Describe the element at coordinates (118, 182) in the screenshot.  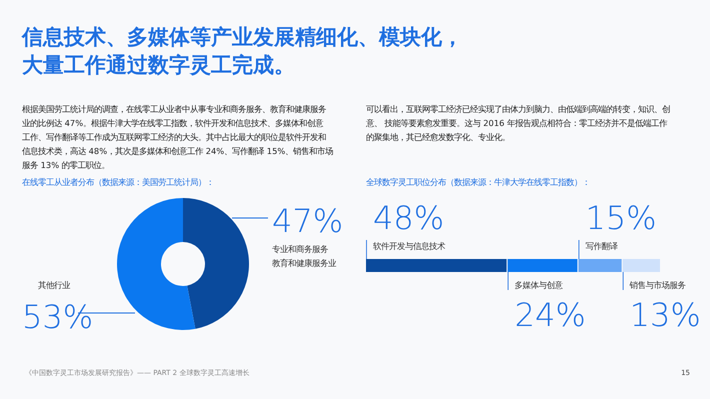
I see `chart-title: 在线零工从业者分布（数据来源：美国劳工统计局）：` at that location.